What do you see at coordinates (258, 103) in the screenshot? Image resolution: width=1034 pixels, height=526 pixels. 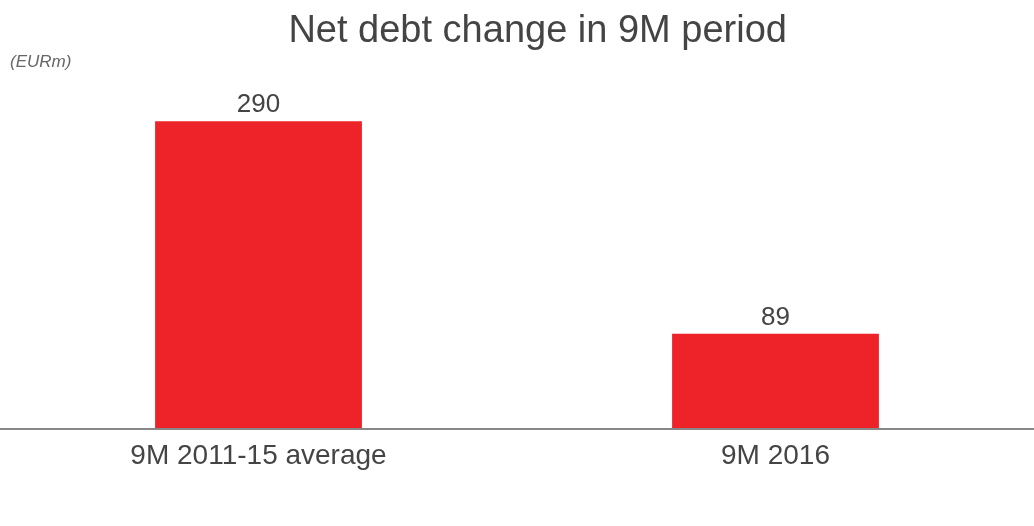 I see `data-label: 290` at bounding box center [258, 103].